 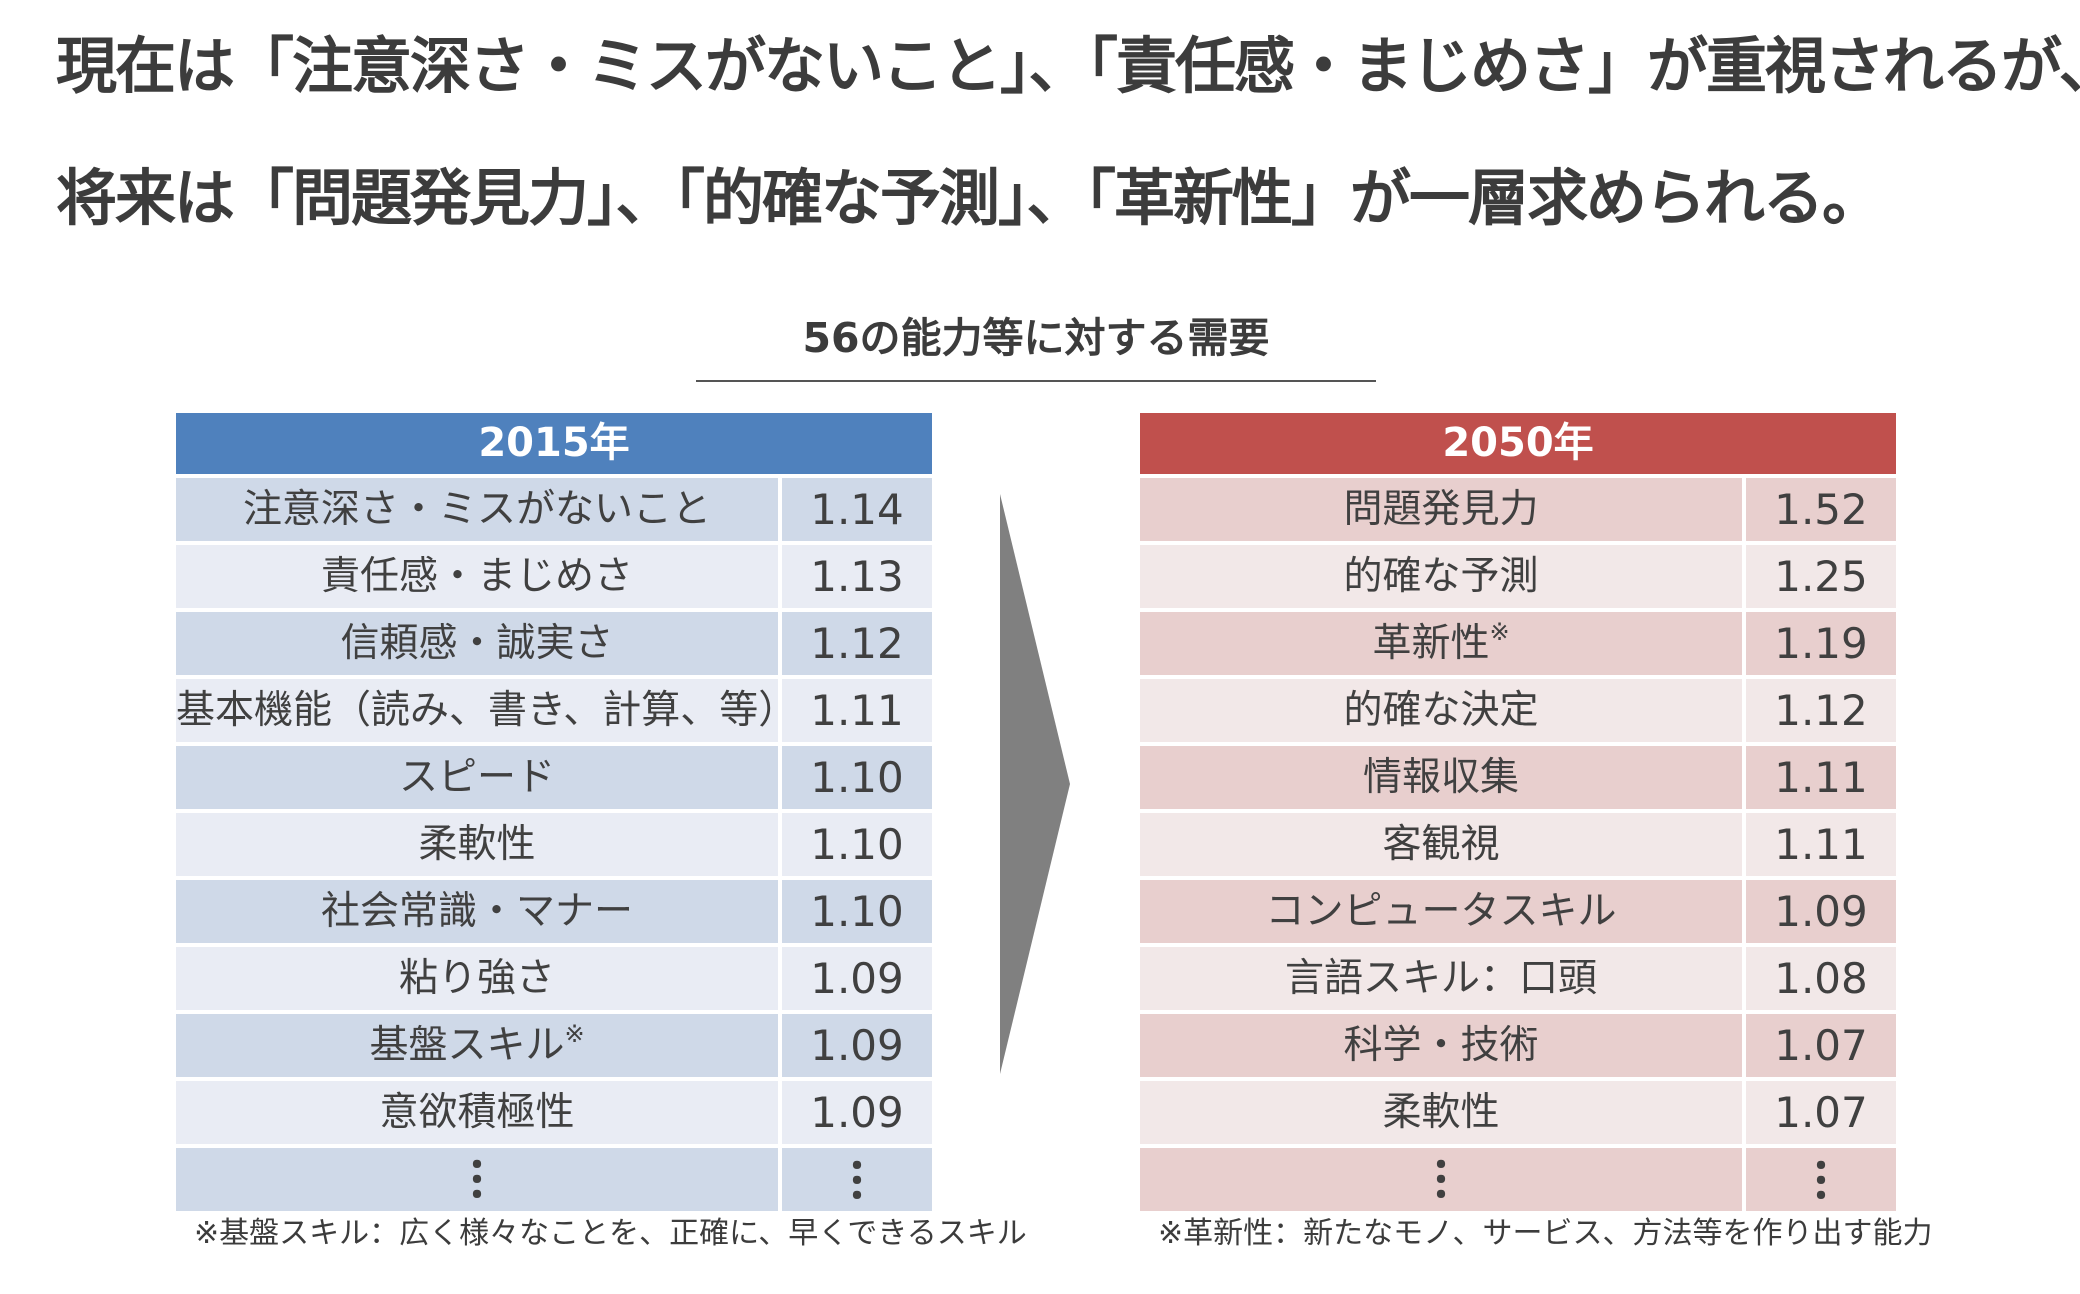 I want to click on row-label-text: 的確な決定, so click(x=1441, y=710).